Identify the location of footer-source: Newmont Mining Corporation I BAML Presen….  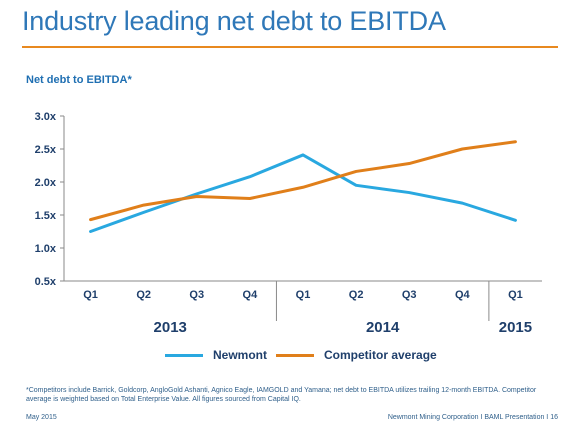
(472, 417).